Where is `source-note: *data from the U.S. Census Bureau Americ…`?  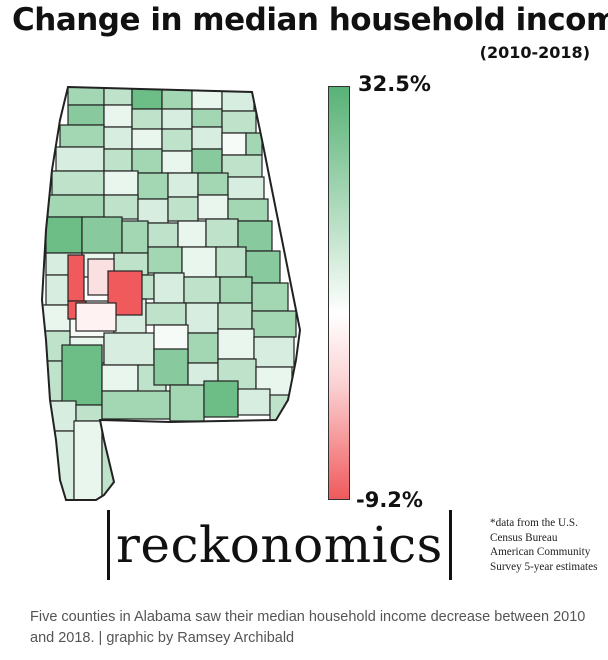 source-note: *data from the U.S. Census Bureau Americ… is located at coordinates (548, 545).